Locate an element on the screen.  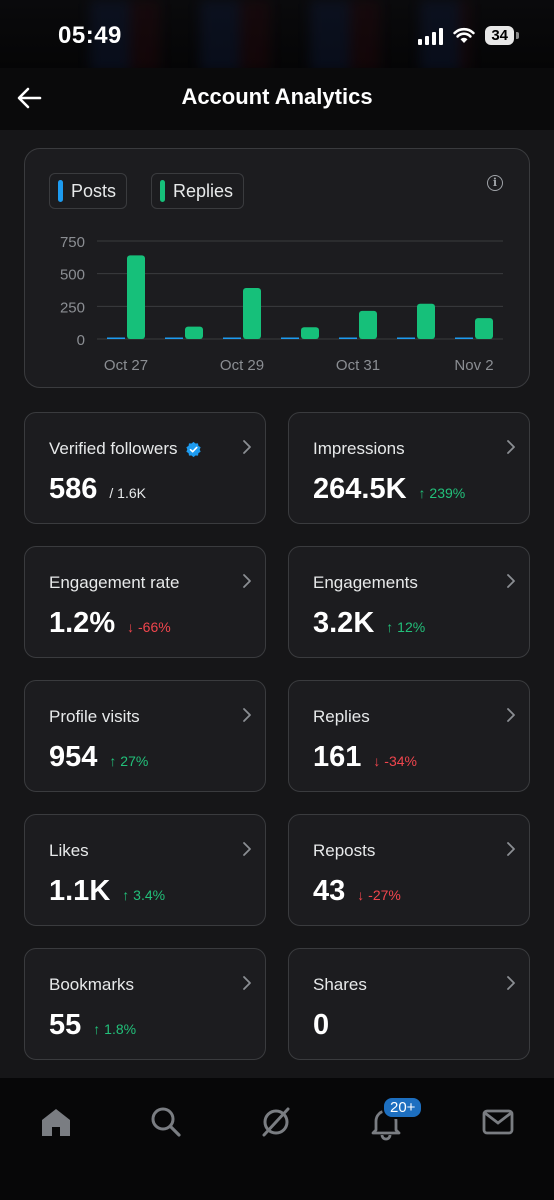
x-tick-label: Oct 27 is located at coordinates (126, 365).